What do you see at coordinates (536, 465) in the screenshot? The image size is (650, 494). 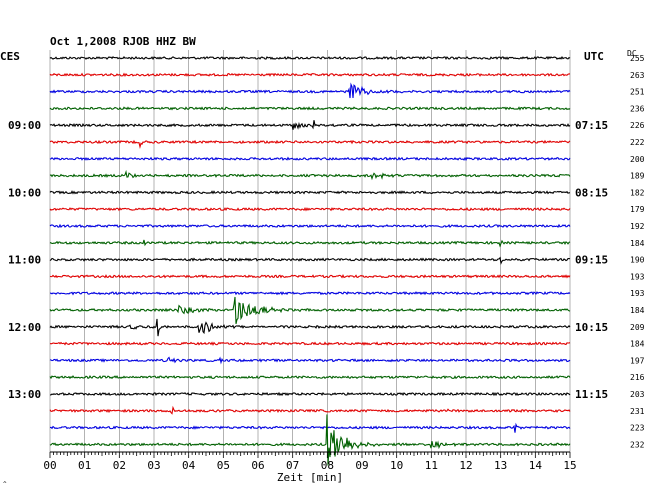 I see `x-tick-label: 14` at bounding box center [536, 465].